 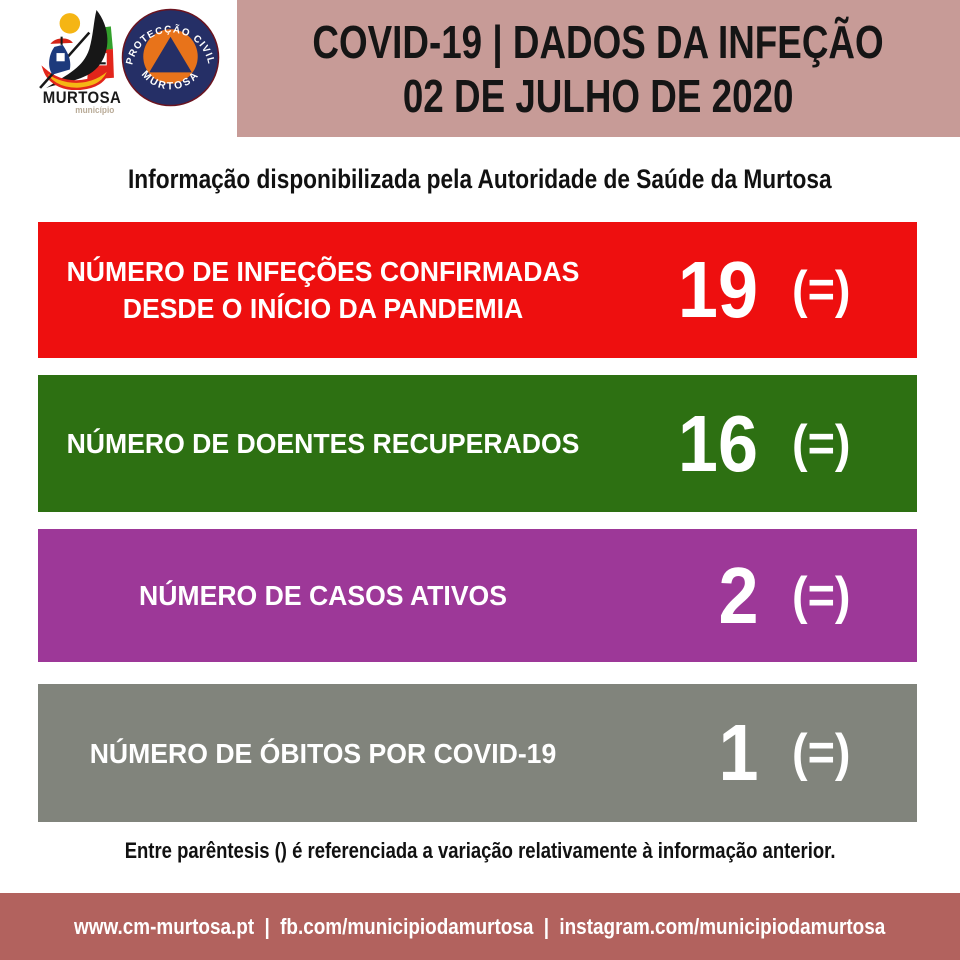 I want to click on murtosa-municipality-logo: MURTOSA município, so click(x=80, y=63).